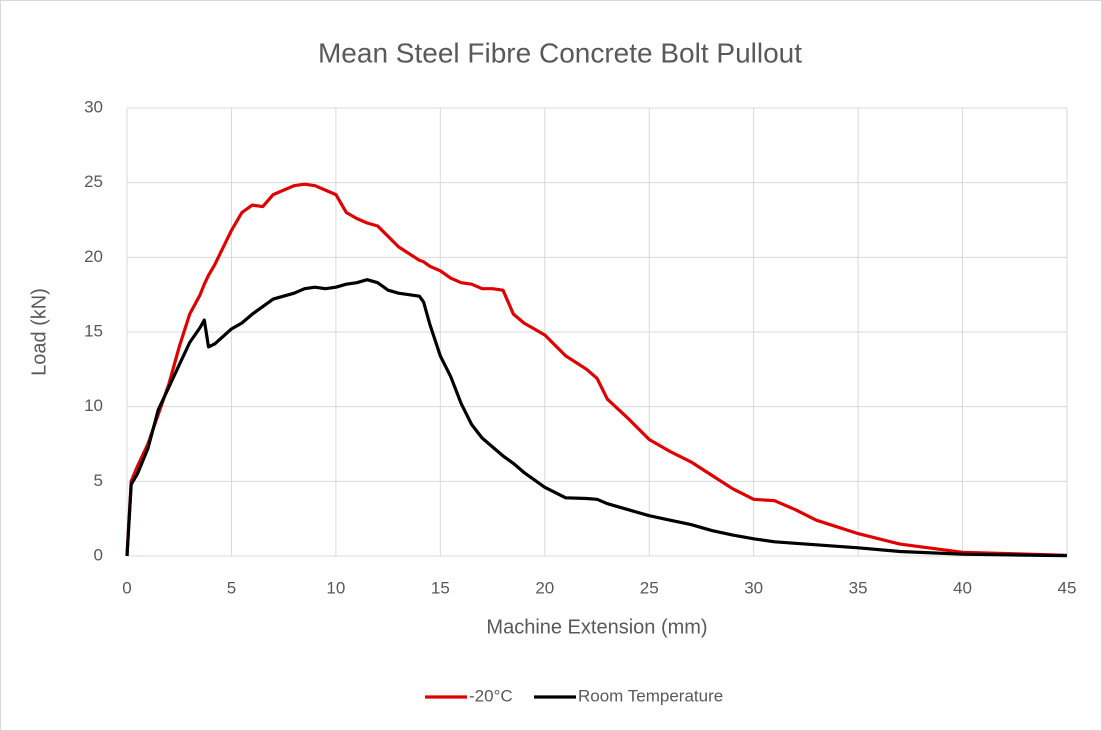 The width and height of the screenshot is (1102, 731). I want to click on x-tick-label: 30, so click(753, 587).